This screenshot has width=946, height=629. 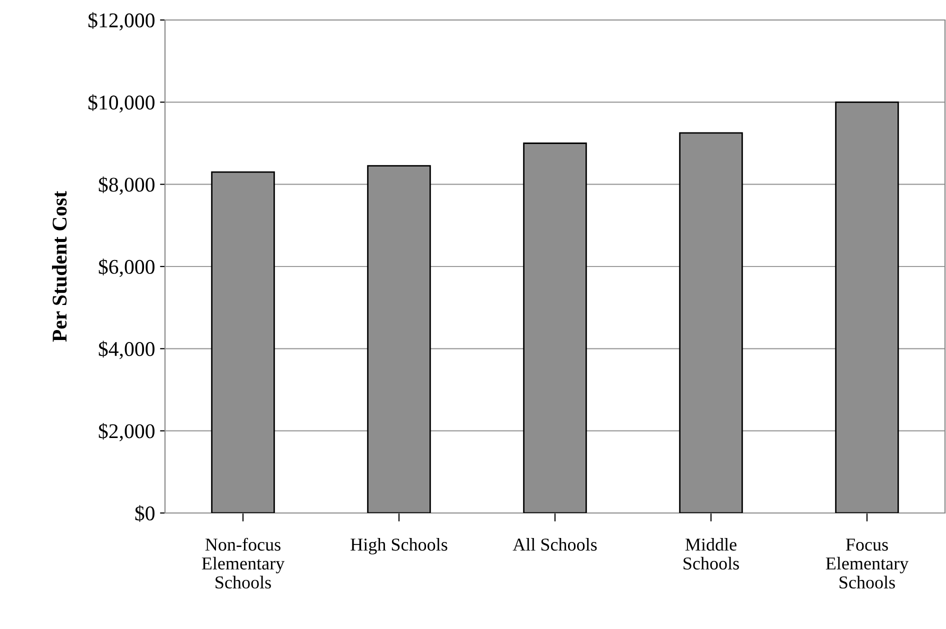 I want to click on y-tick-label: $2,000, so click(x=126, y=432).